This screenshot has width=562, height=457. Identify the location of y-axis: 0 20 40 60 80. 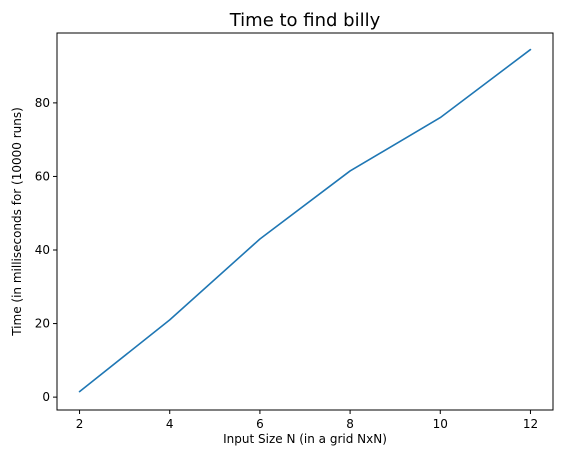
(46, 250).